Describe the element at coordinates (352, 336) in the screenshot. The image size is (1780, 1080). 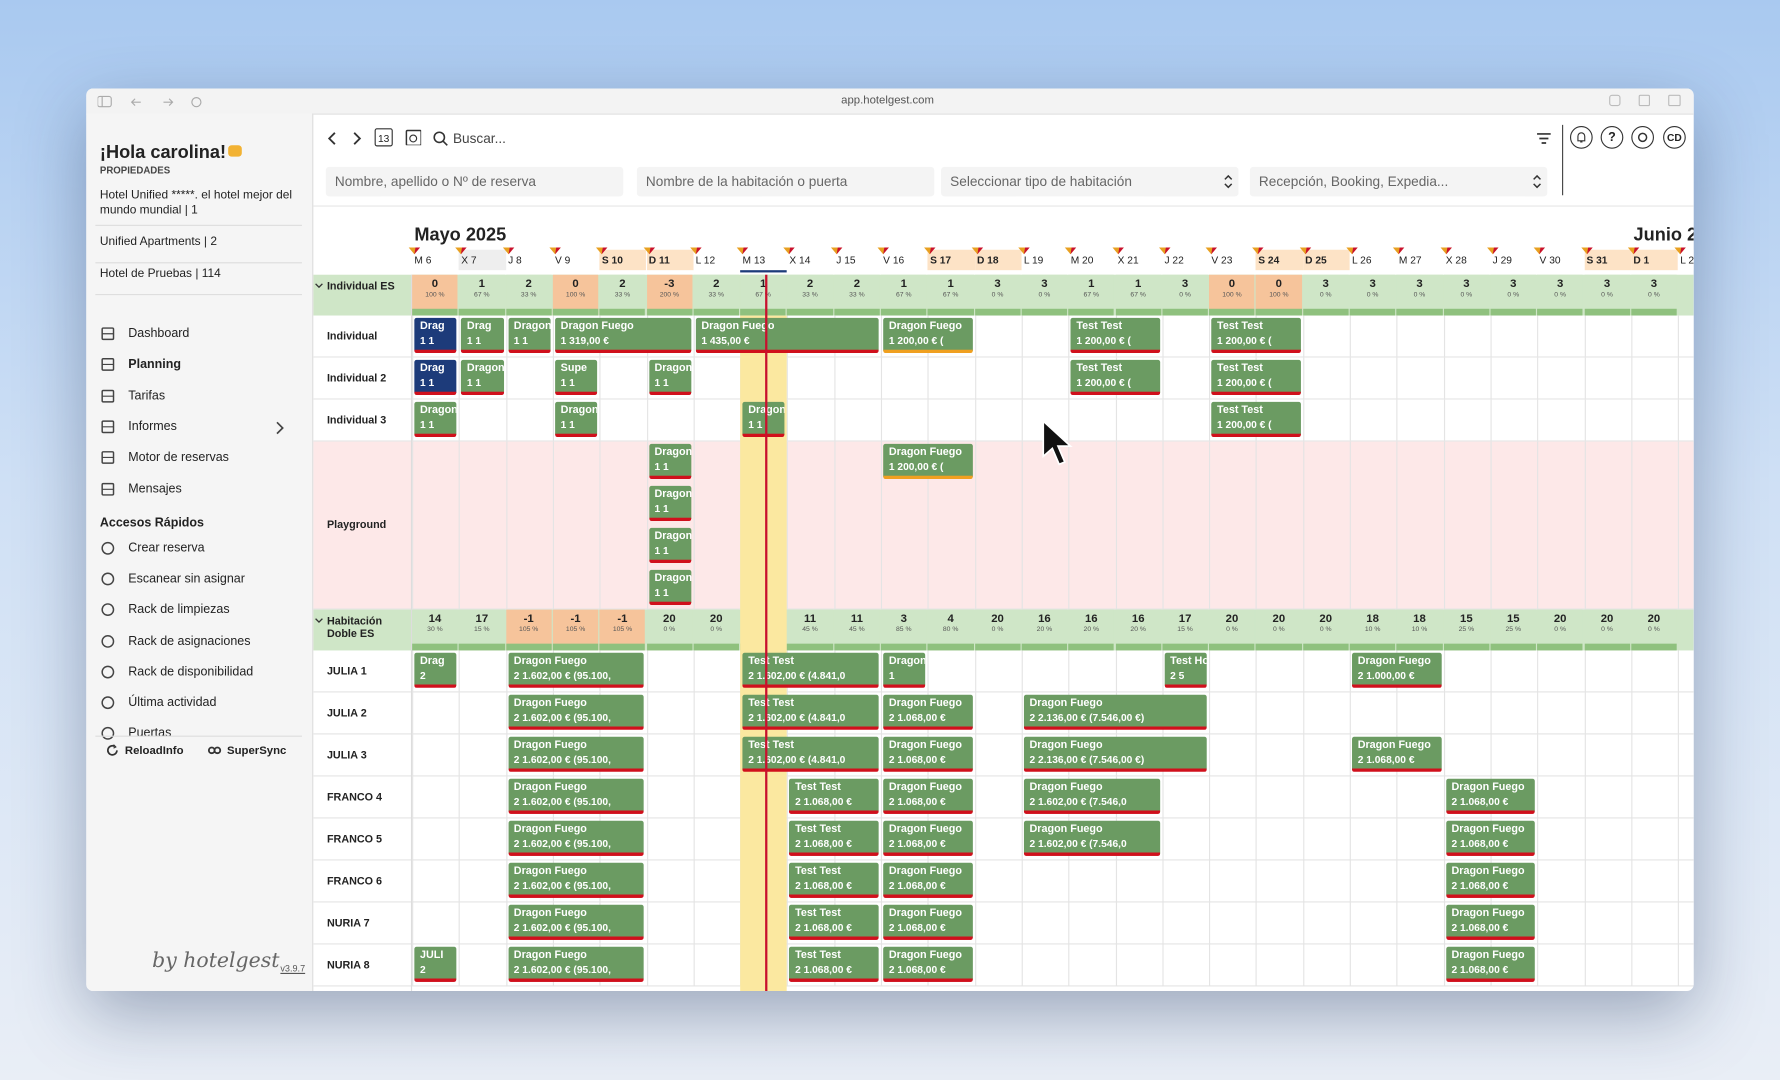
I see `room-name: Individual` at that location.